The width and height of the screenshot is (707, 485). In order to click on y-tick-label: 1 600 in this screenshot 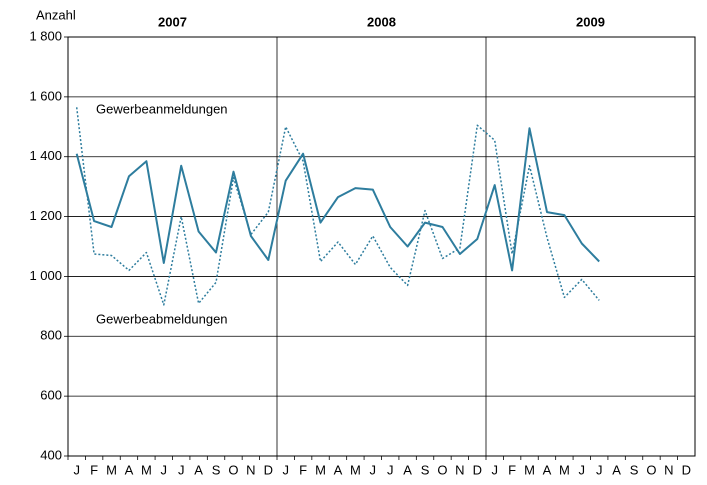, I will do `click(45, 95)`.